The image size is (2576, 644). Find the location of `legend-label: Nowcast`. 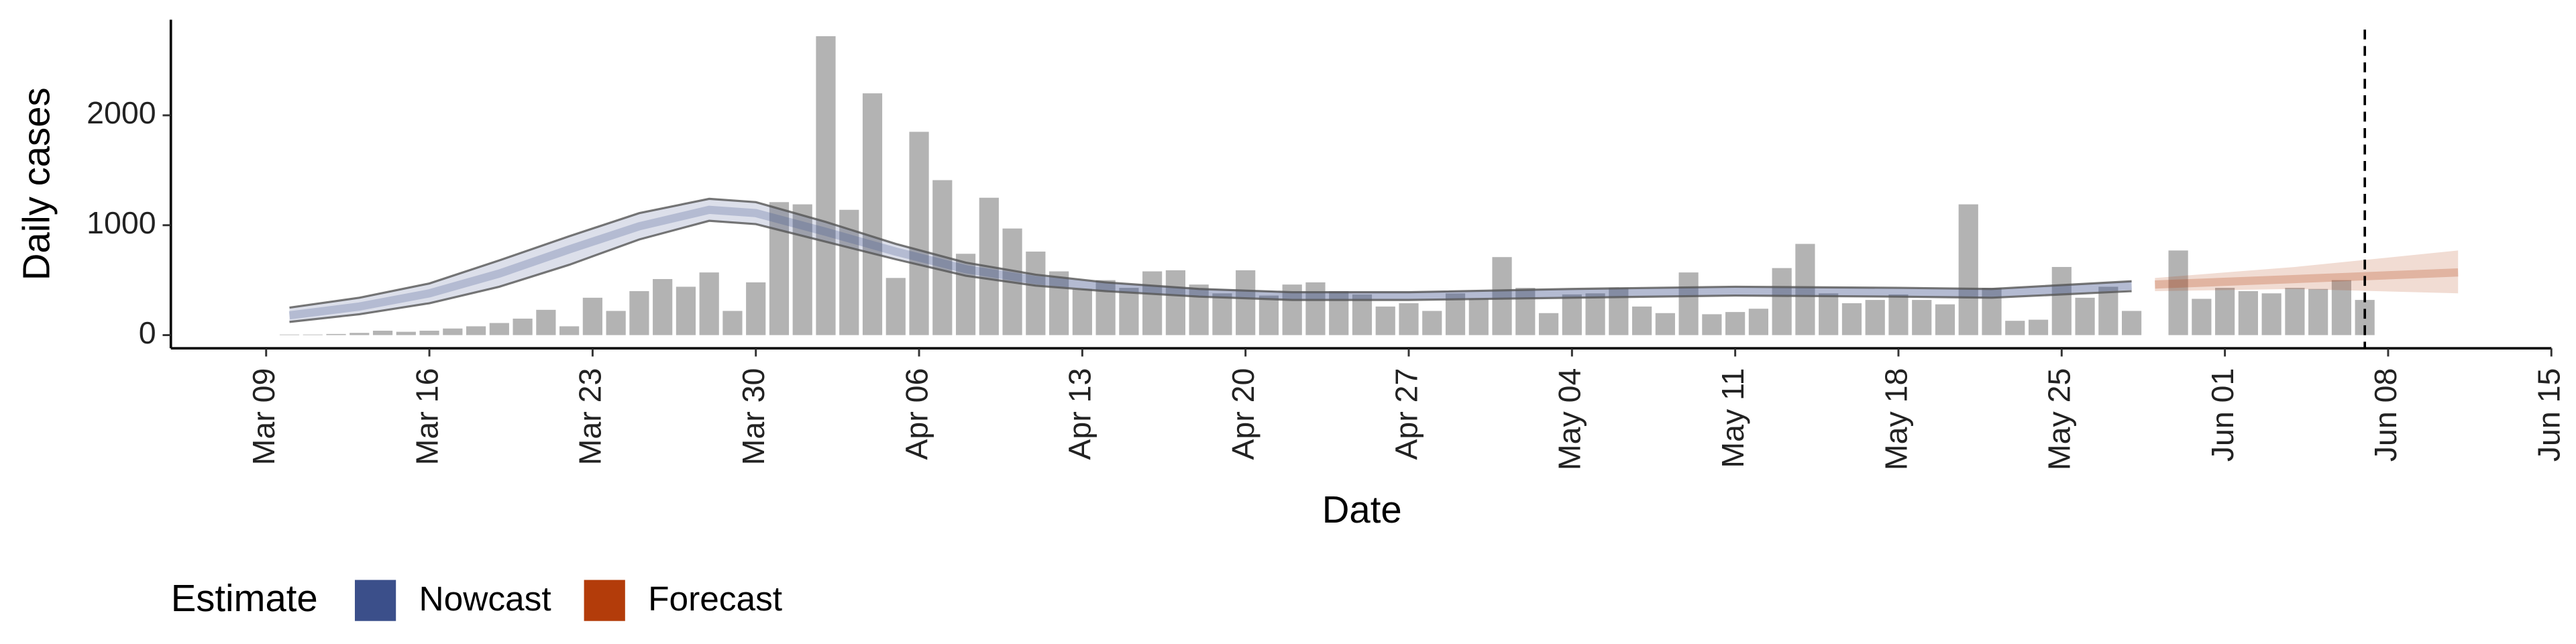

legend-label: Nowcast is located at coordinates (485, 598).